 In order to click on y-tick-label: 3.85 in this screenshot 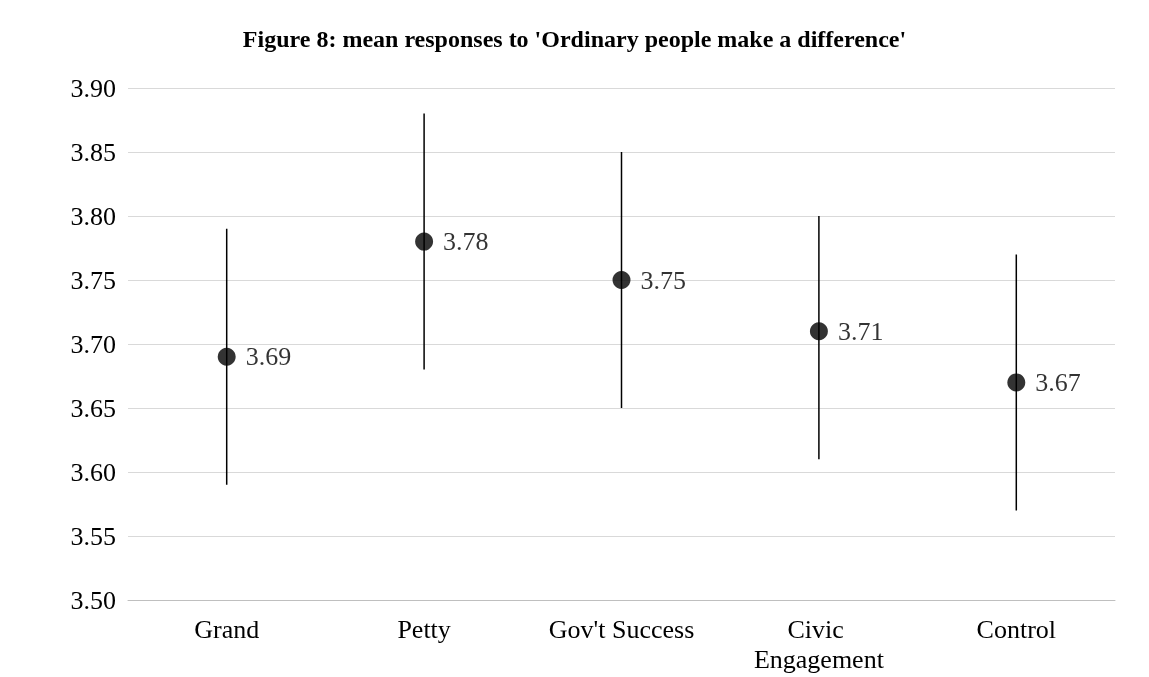, I will do `click(93, 152)`.